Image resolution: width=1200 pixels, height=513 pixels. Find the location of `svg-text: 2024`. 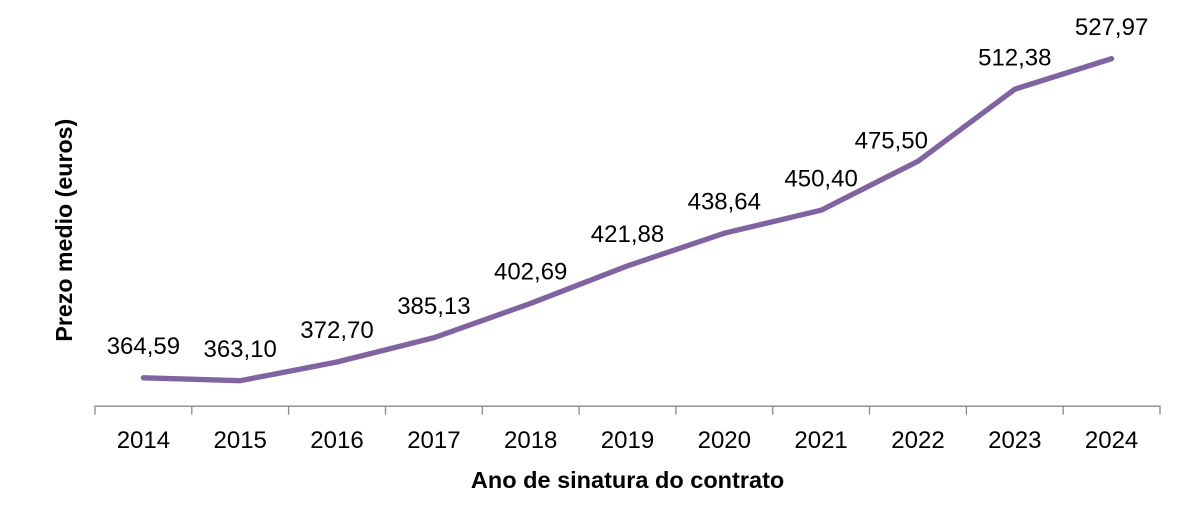

svg-text: 2024 is located at coordinates (1111, 440).